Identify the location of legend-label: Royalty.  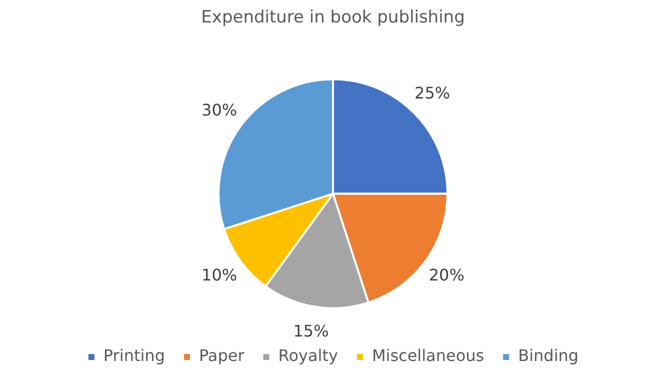
(308, 356).